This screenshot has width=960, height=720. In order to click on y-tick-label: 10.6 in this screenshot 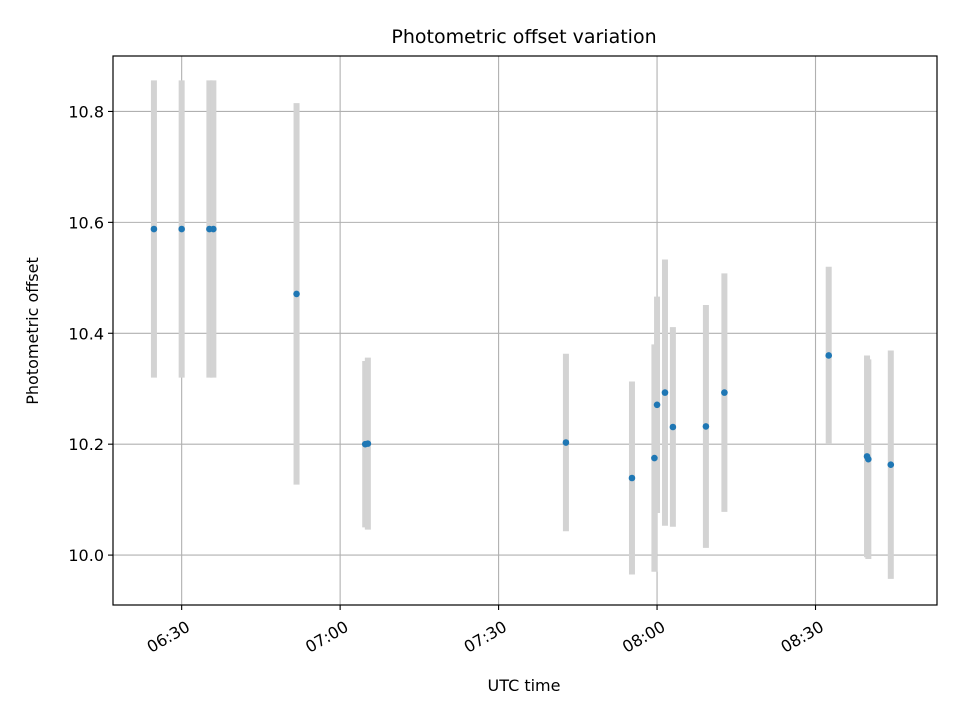, I will do `click(86, 222)`.